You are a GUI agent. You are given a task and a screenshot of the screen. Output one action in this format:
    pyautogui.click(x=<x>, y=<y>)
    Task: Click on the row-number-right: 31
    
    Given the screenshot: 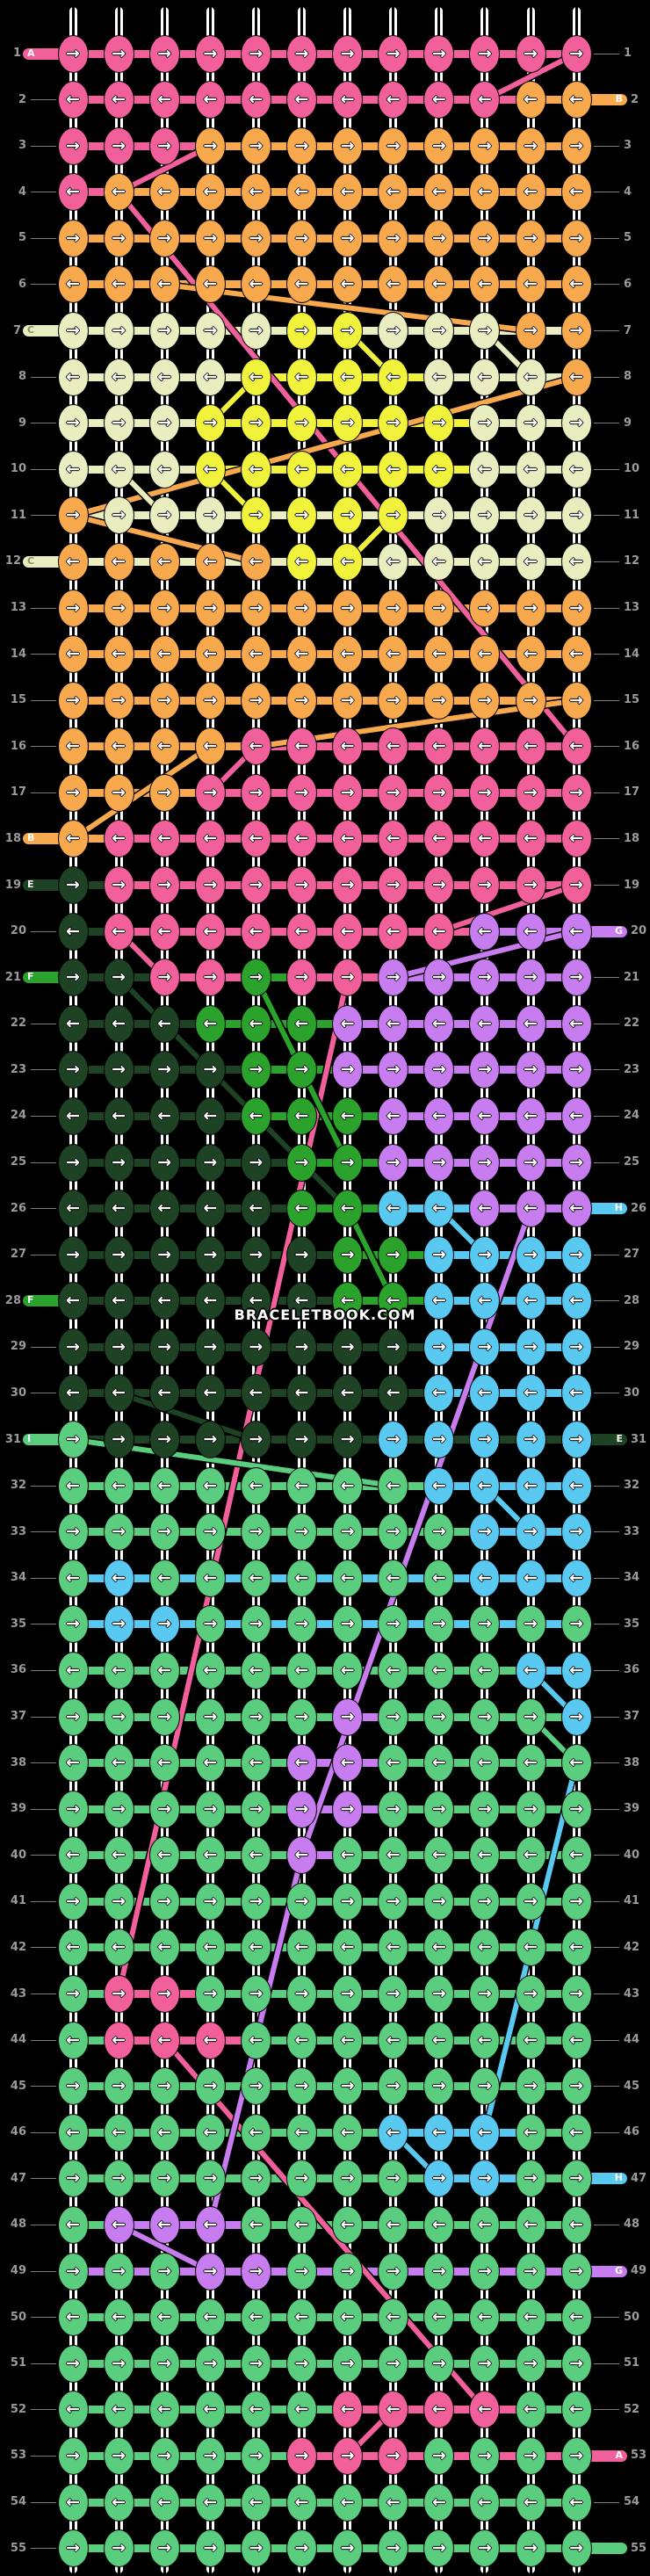 What is the action you would take?
    pyautogui.click(x=639, y=1439)
    